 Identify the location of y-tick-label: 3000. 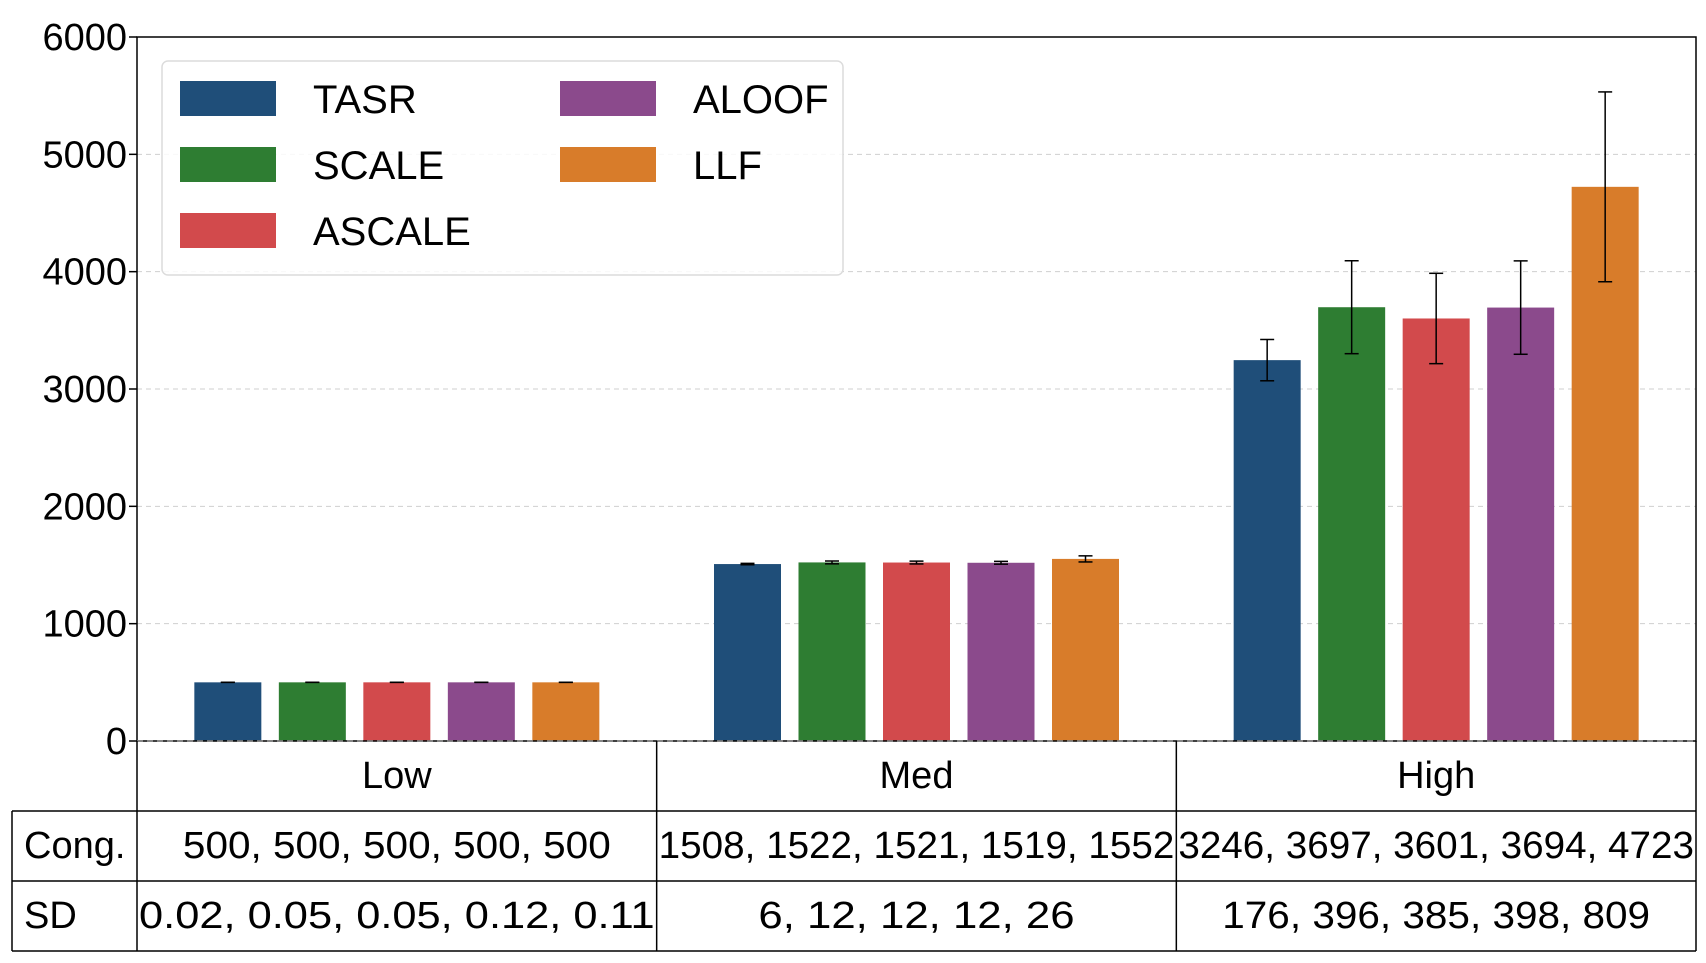
(84, 390).